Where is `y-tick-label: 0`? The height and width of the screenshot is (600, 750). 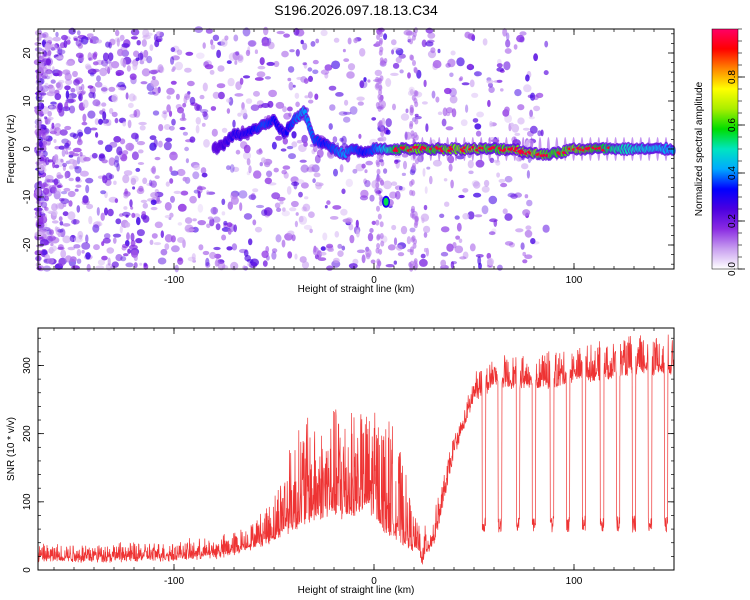 y-tick-label: 0 is located at coordinates (27, 149).